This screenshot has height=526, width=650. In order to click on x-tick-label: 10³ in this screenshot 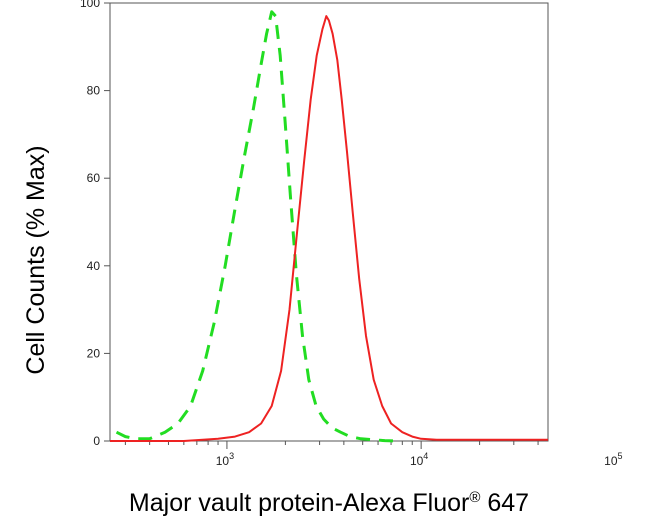, I will do `click(225, 459)`.